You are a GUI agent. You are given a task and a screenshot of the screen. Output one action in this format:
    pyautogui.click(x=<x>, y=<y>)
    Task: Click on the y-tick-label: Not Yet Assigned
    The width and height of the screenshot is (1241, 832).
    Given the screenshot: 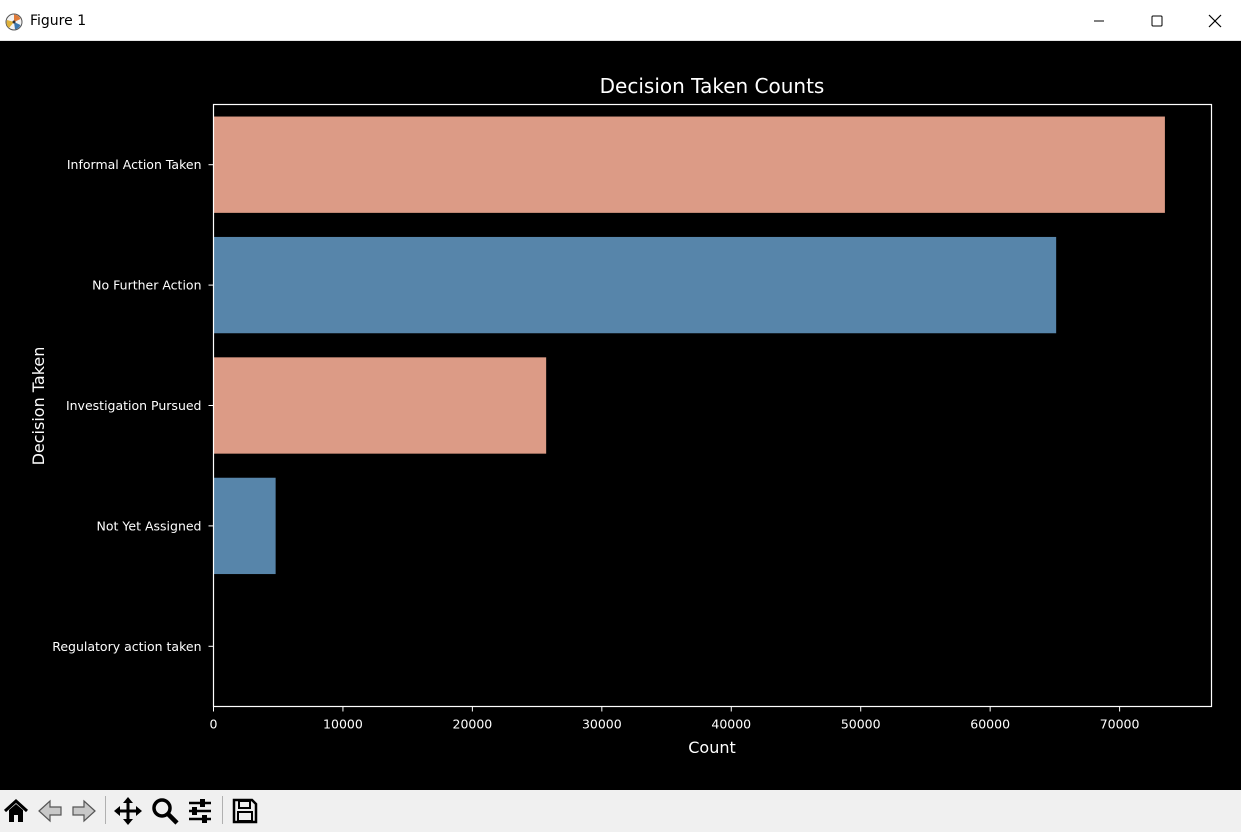 What is the action you would take?
    pyautogui.click(x=149, y=525)
    